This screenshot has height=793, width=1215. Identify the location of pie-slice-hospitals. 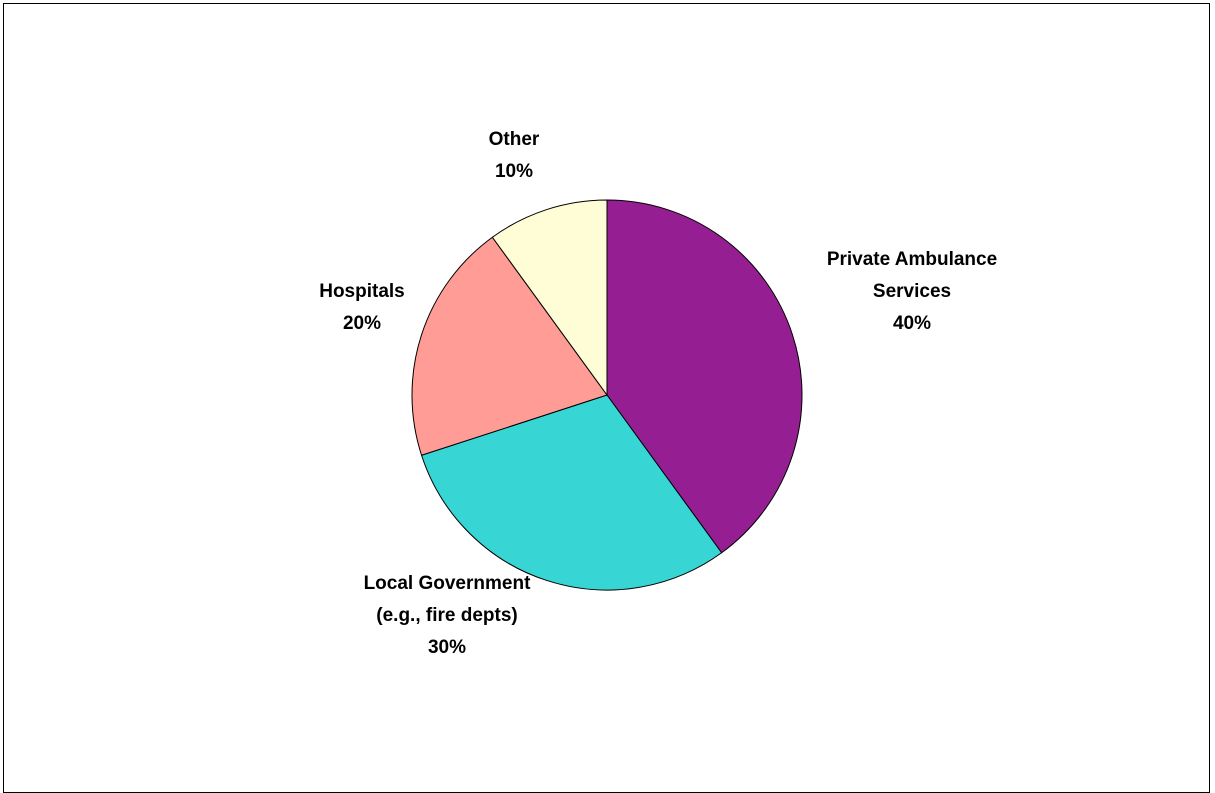
(509, 346).